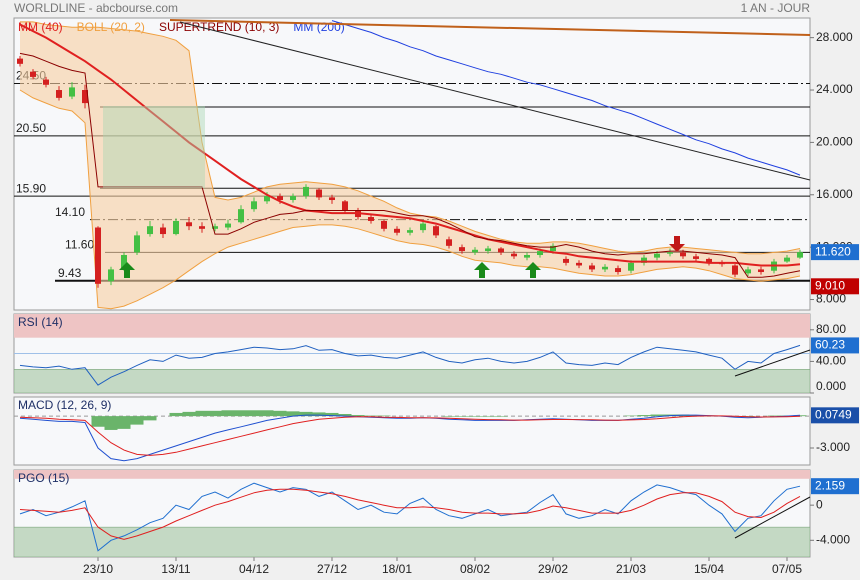  Describe the element at coordinates (96, 8) in the screenshot. I see `site-title: WORLDLINE - abcbourse.com` at that location.